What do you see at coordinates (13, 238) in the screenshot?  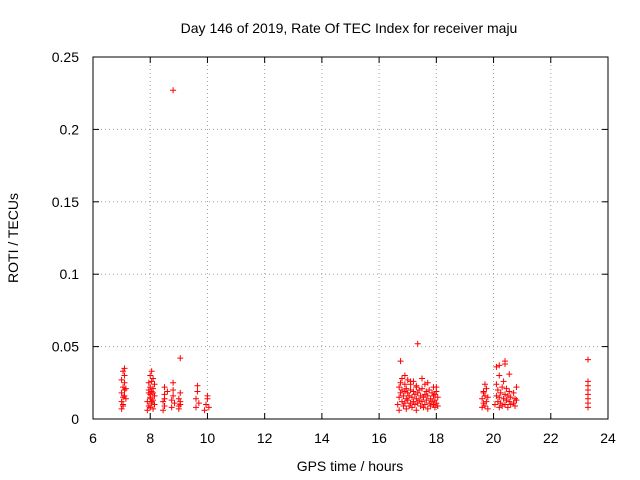 I see `y-axis-label: ROTI / TECUs` at bounding box center [13, 238].